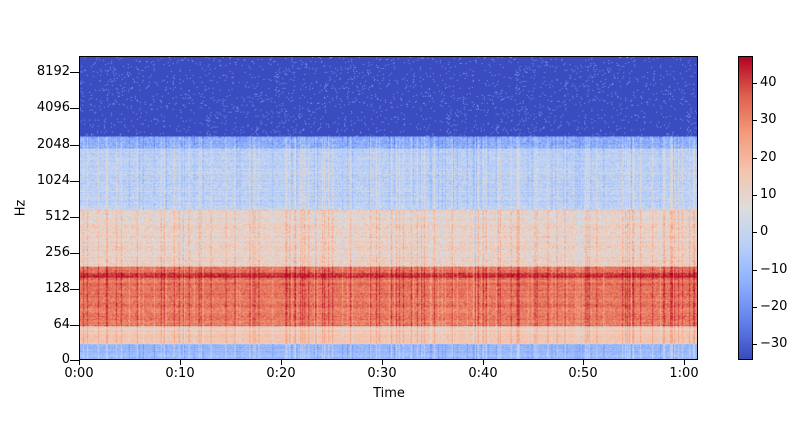 This screenshot has height=425, width=812. Describe the element at coordinates (389, 393) in the screenshot. I see `x-axis-title: Time` at that location.